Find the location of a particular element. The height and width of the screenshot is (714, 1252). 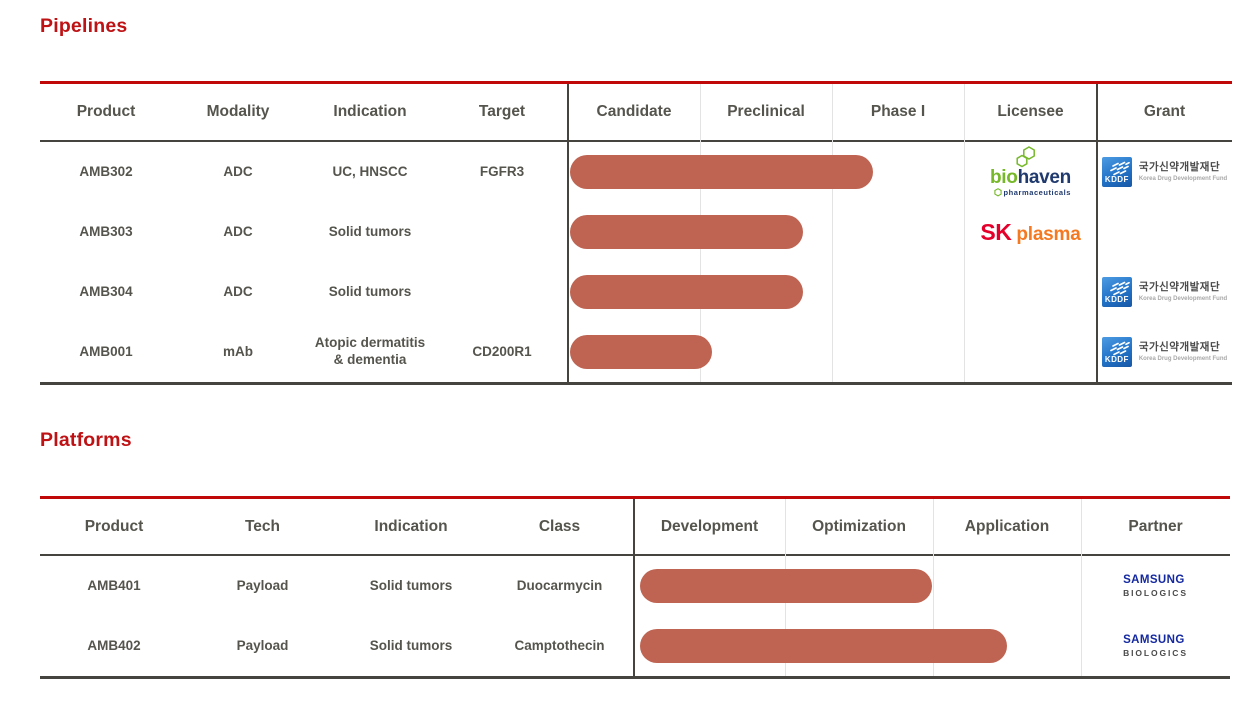

header-target: Target is located at coordinates (502, 112).